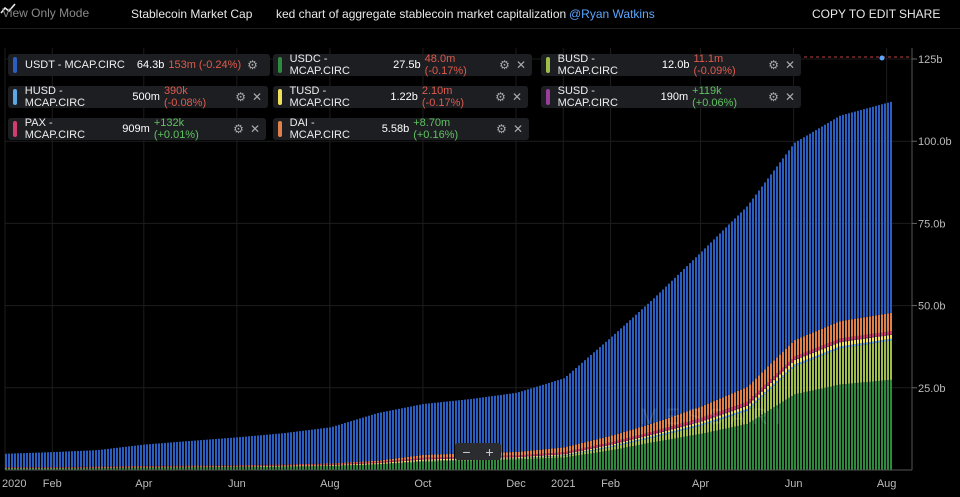  Describe the element at coordinates (671, 65) in the screenshot. I see `legend-item: BUSD - MCAP.CIRC 12.0b 11.1m (-0.09%) ⚙ ✕` at that location.